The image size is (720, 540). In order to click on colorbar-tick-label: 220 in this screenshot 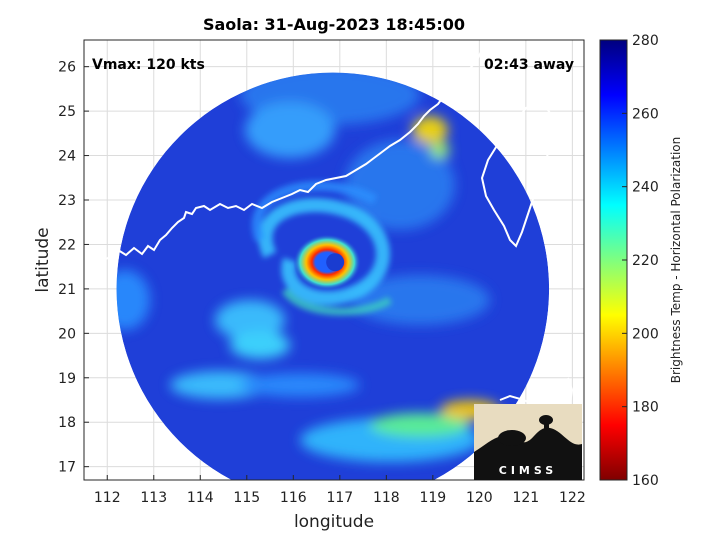, I will do `click(645, 261)`.